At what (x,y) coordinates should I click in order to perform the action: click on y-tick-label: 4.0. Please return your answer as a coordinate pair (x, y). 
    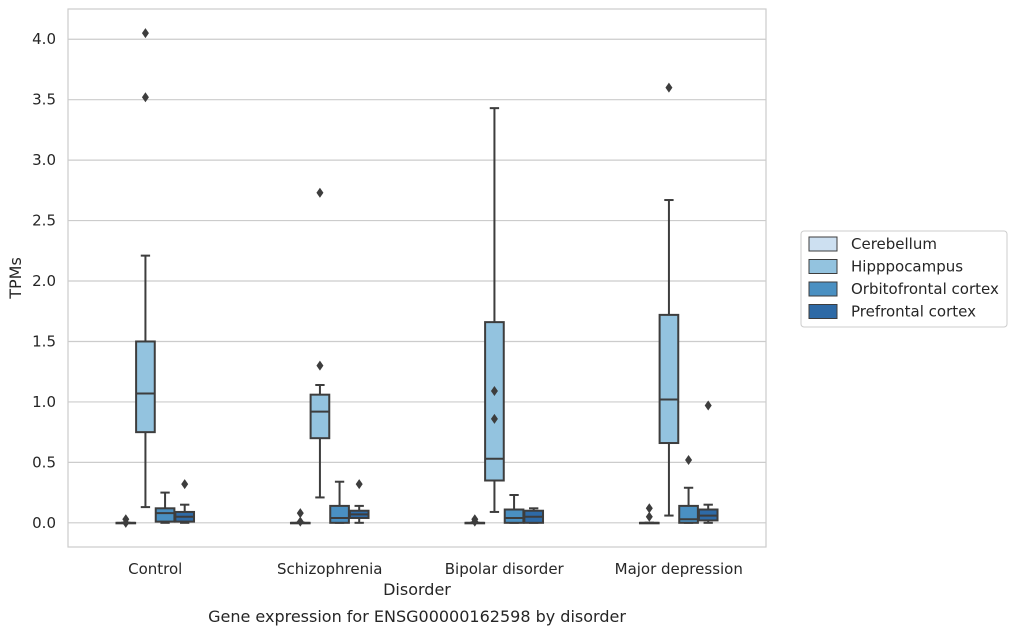
    Looking at the image, I should click on (44, 39).